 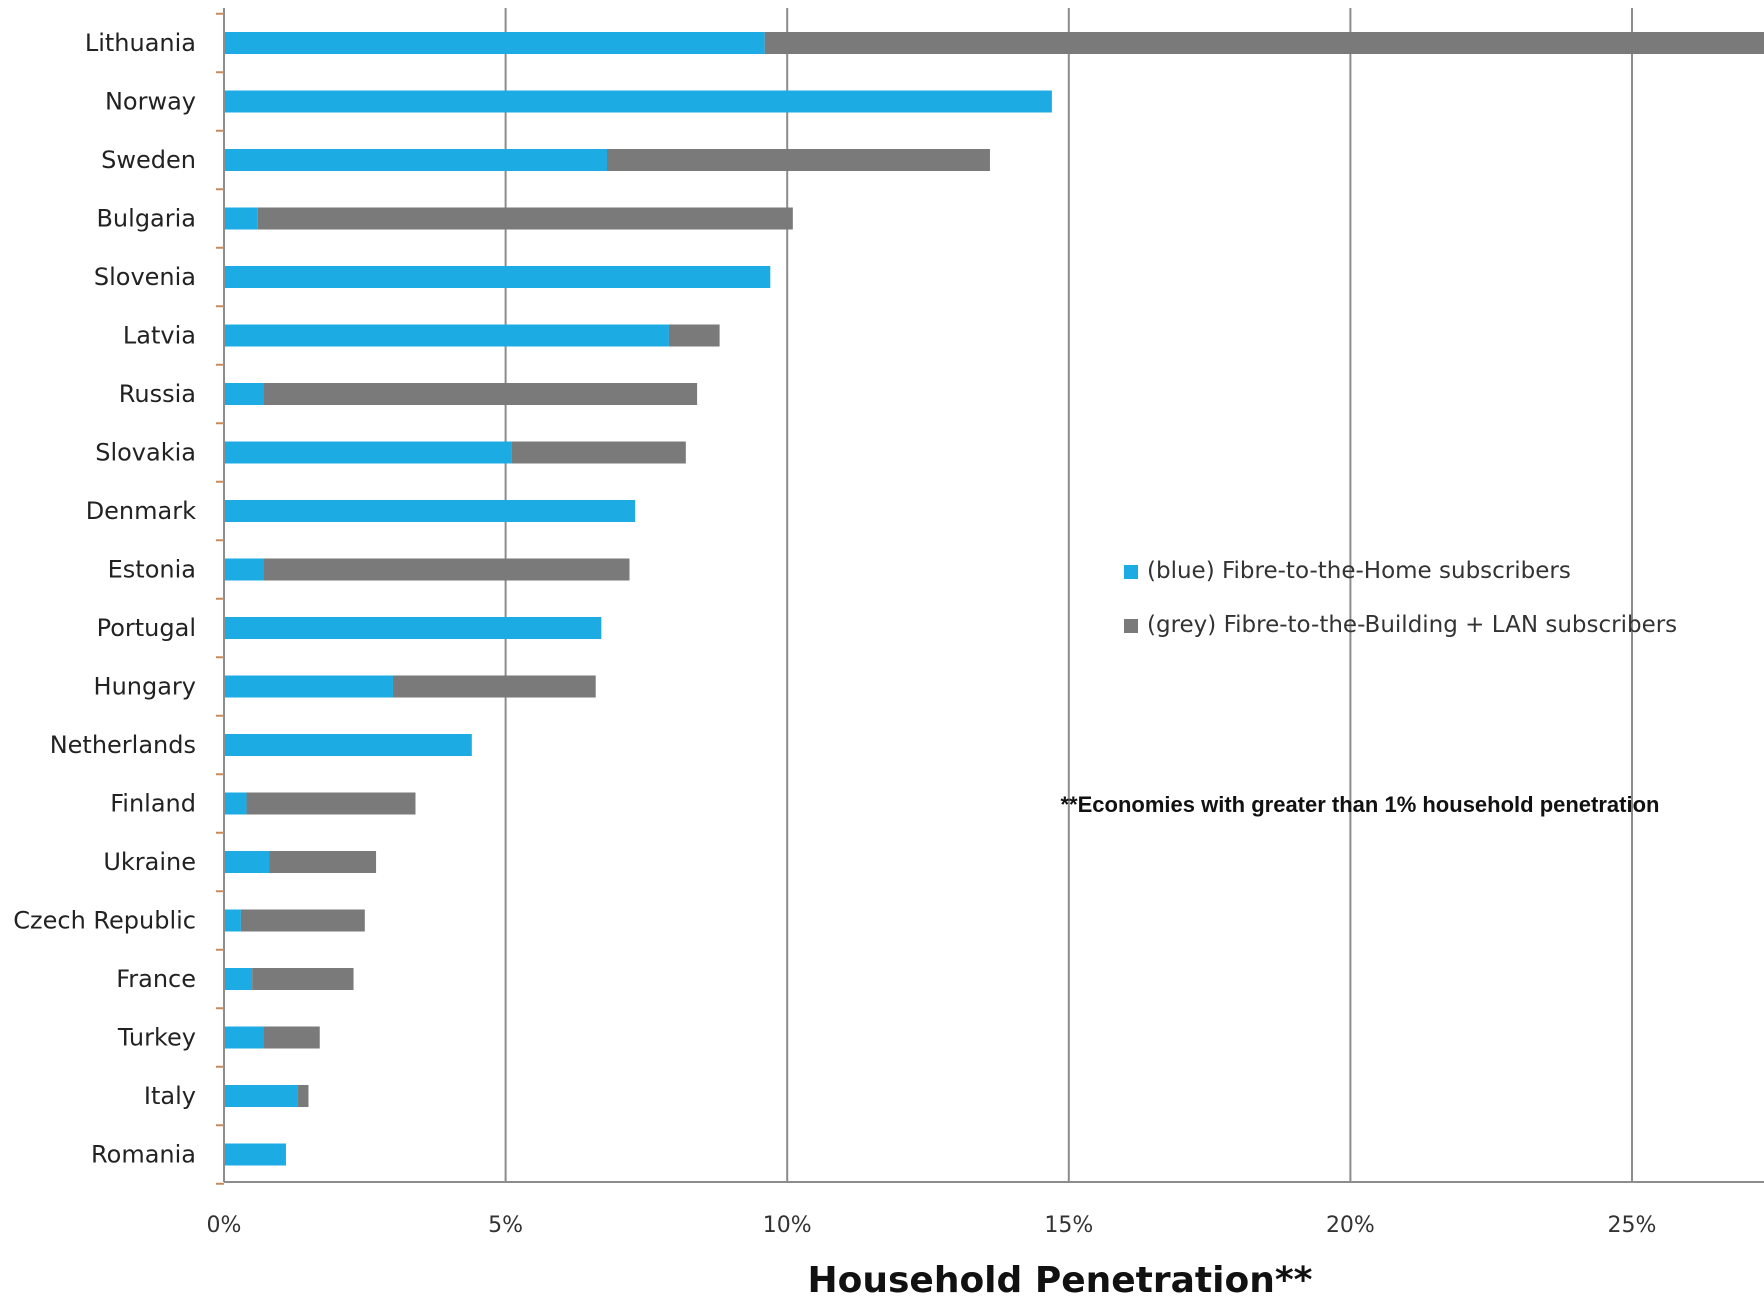 What do you see at coordinates (1632, 1225) in the screenshot?
I see `x-tick-label: 25%` at bounding box center [1632, 1225].